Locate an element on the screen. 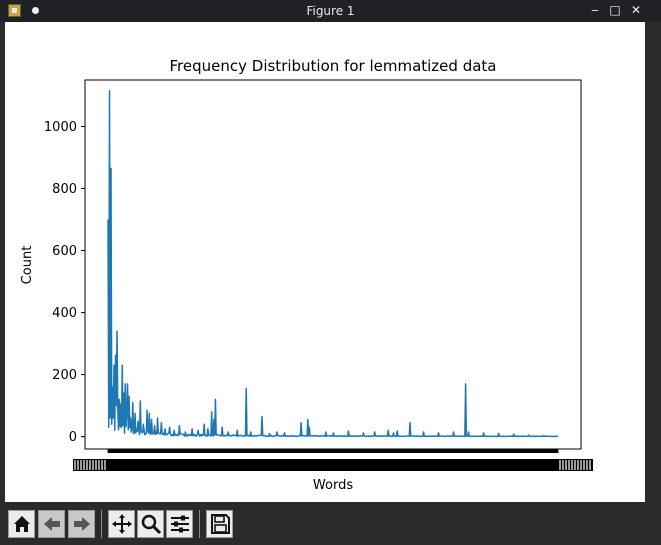  y-tick-label: 200 is located at coordinates (64, 375).